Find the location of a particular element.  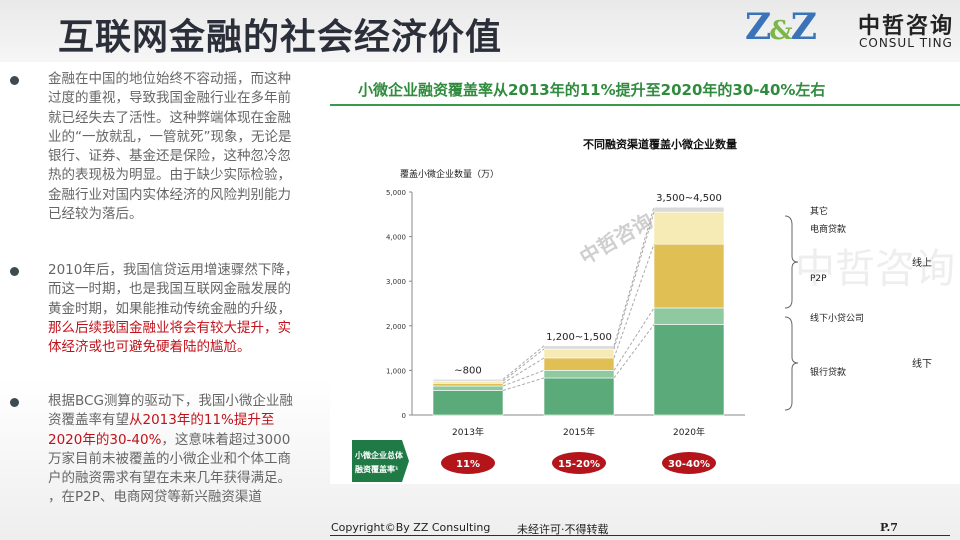

watermark: 中哲咨询 is located at coordinates (875, 269).